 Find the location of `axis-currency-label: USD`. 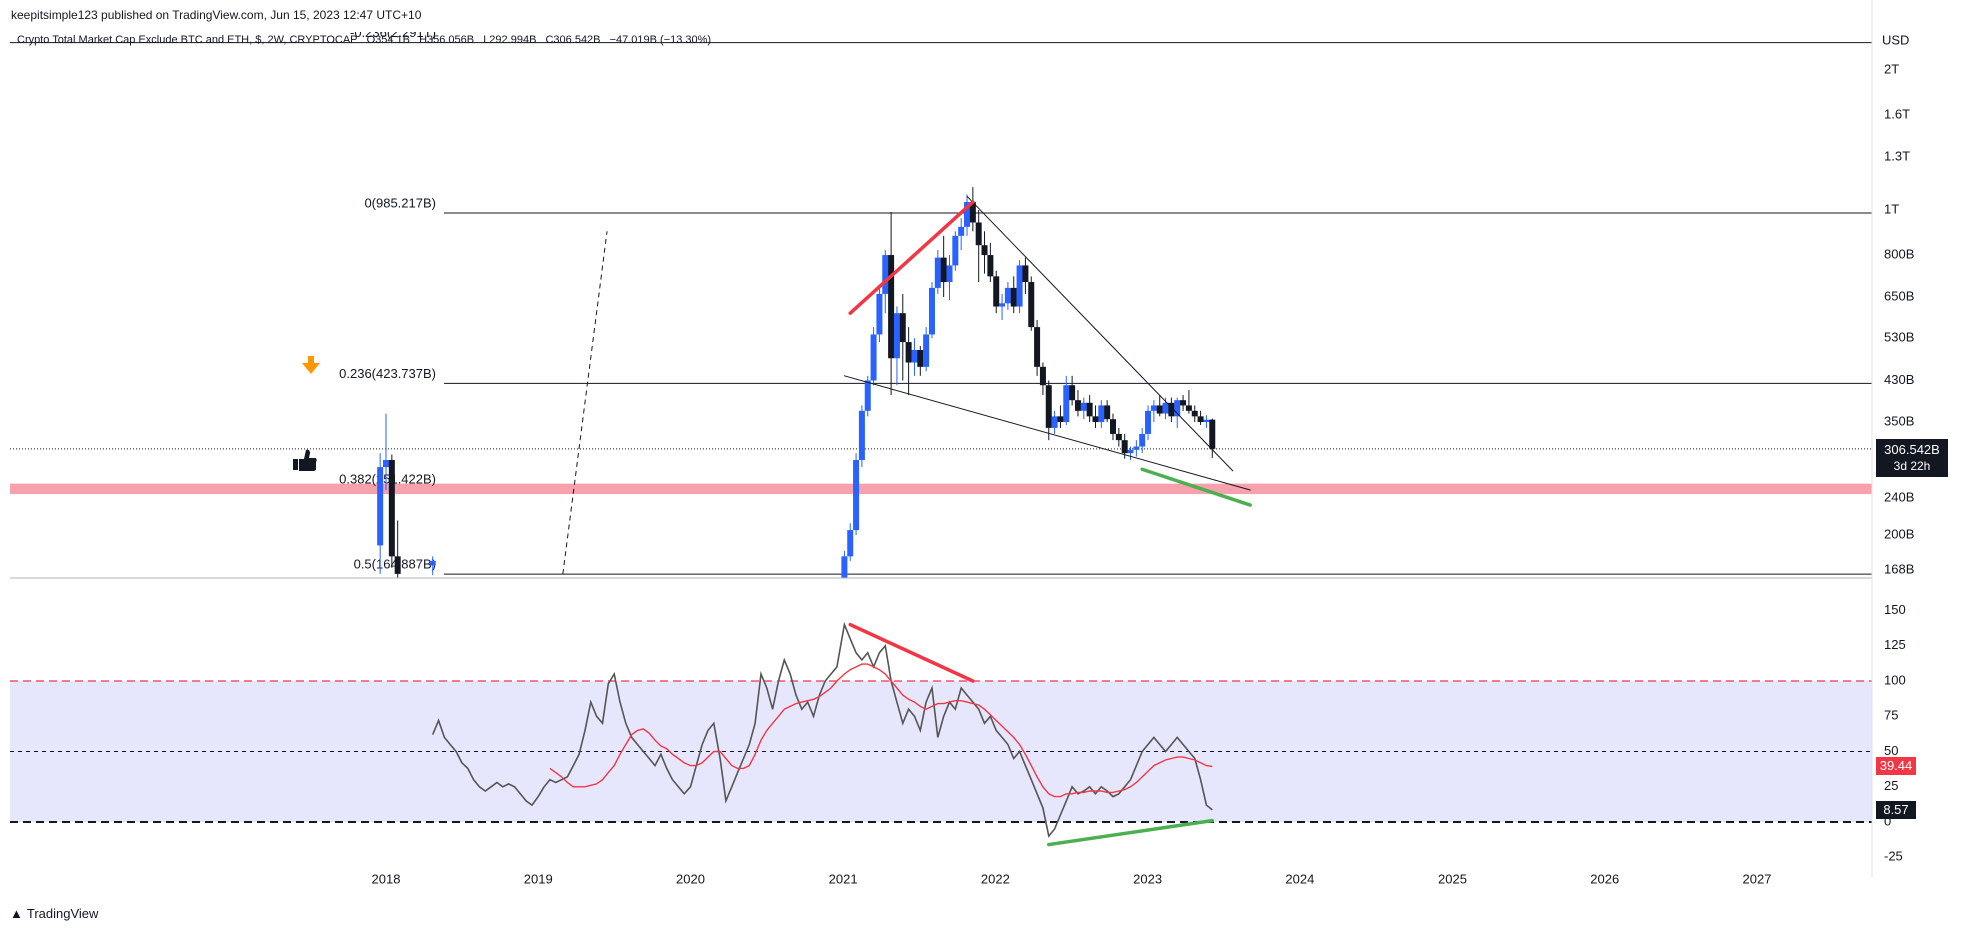

axis-currency-label: USD is located at coordinates (1895, 39).